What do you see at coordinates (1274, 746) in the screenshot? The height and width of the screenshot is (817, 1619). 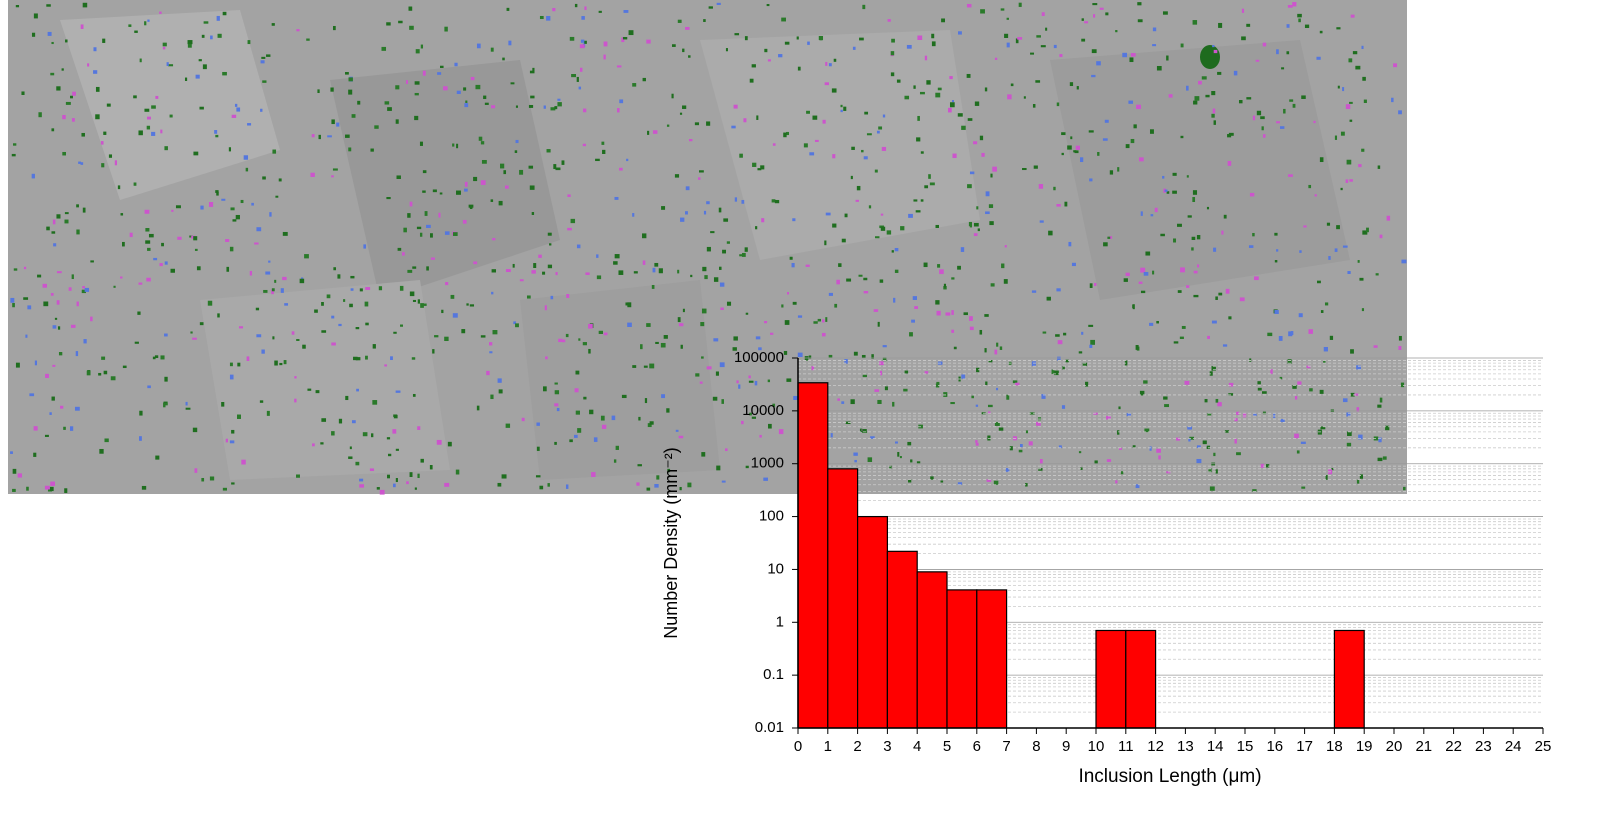 I see `x-tick-label: 16` at bounding box center [1274, 746].